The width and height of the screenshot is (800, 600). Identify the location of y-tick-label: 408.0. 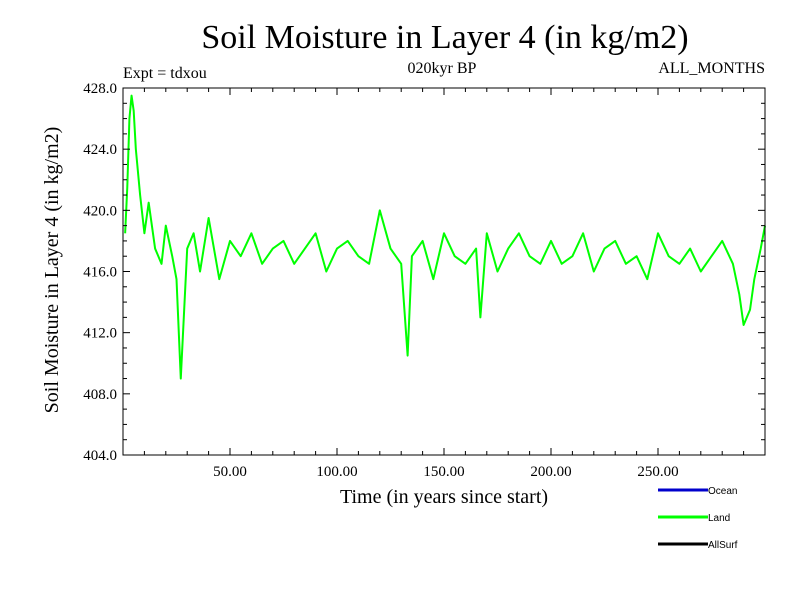
(100, 395).